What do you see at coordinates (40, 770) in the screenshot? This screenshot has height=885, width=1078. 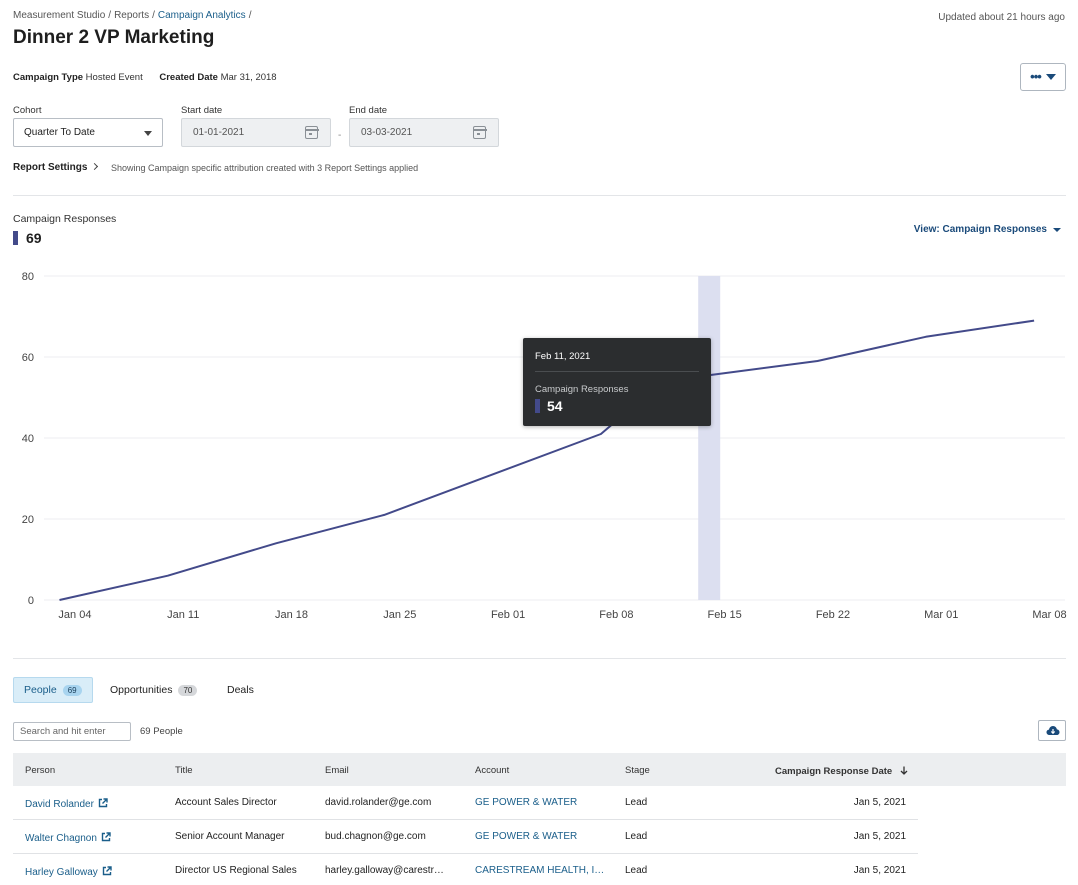 I see `column-header-person: Person` at bounding box center [40, 770].